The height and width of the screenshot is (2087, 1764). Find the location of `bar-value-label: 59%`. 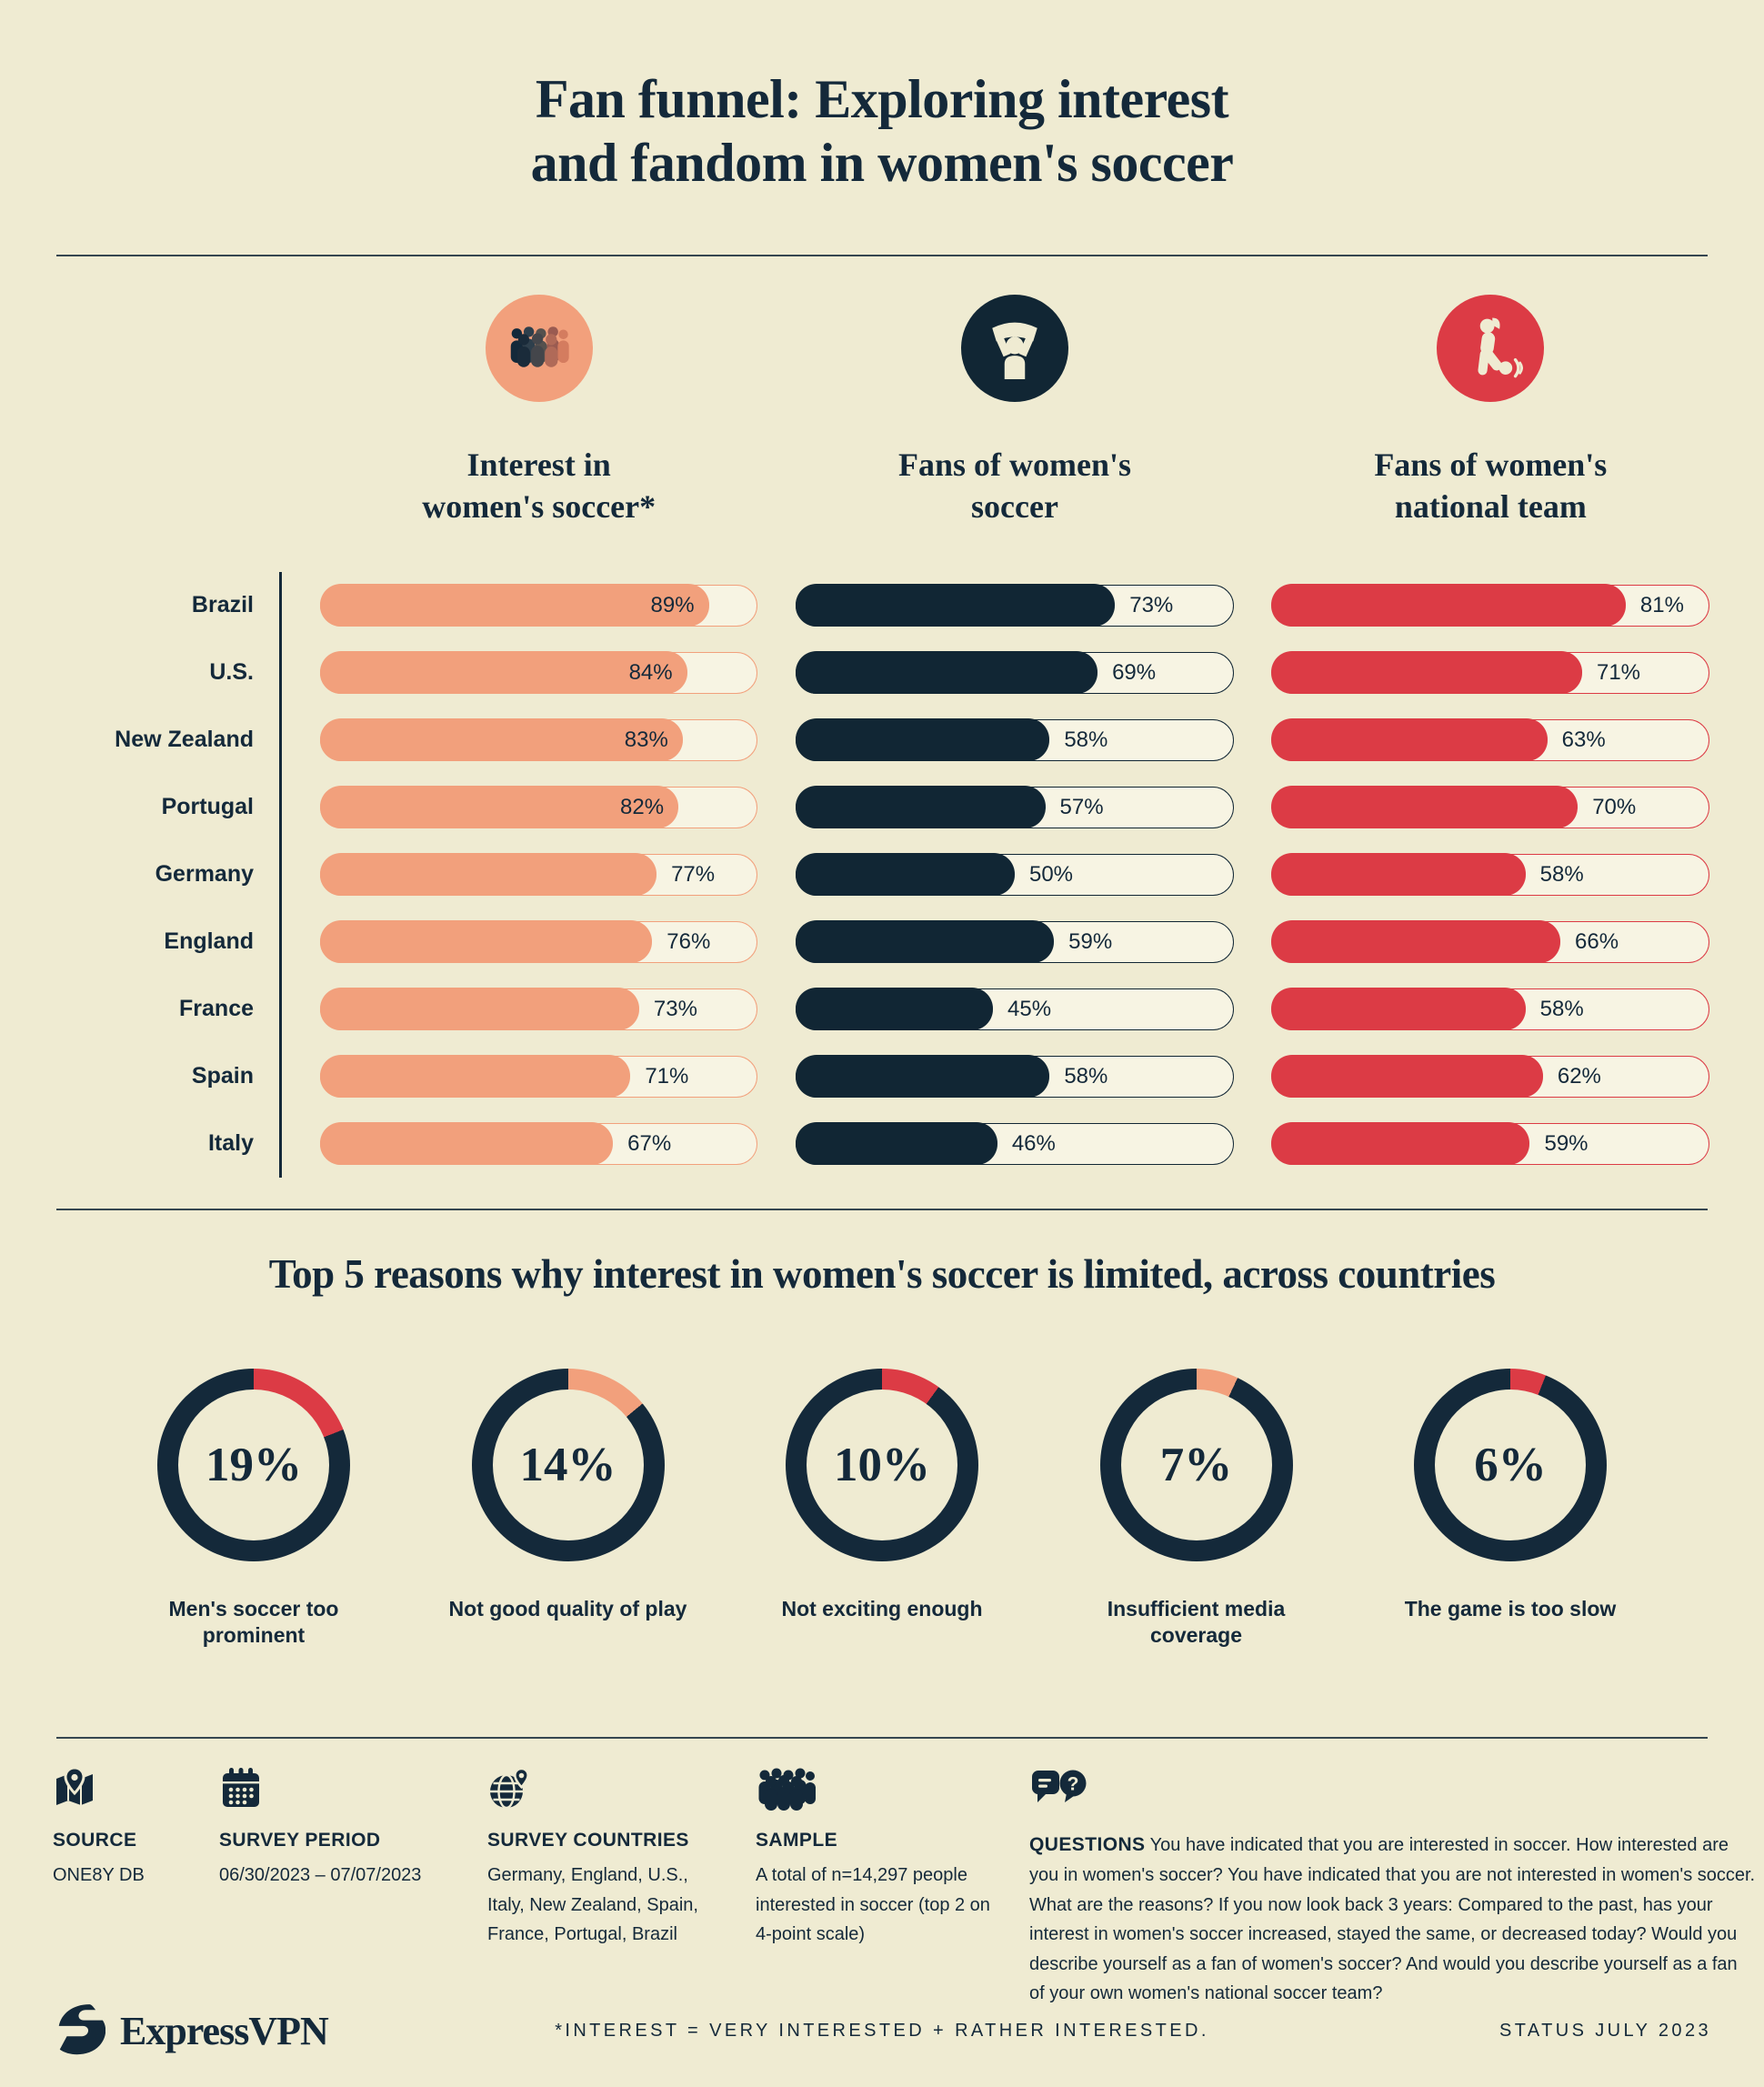

bar-value-label: 59% is located at coordinates (1566, 1143).